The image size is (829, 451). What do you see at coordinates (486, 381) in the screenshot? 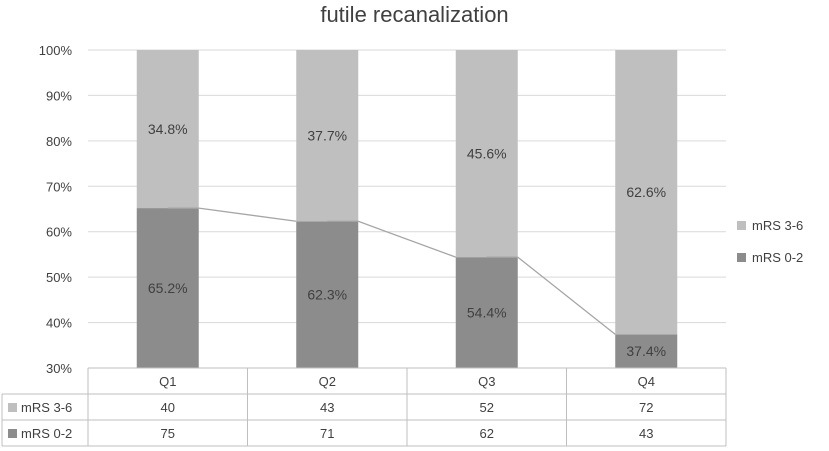
I see `x-category-label: Q3` at bounding box center [486, 381].